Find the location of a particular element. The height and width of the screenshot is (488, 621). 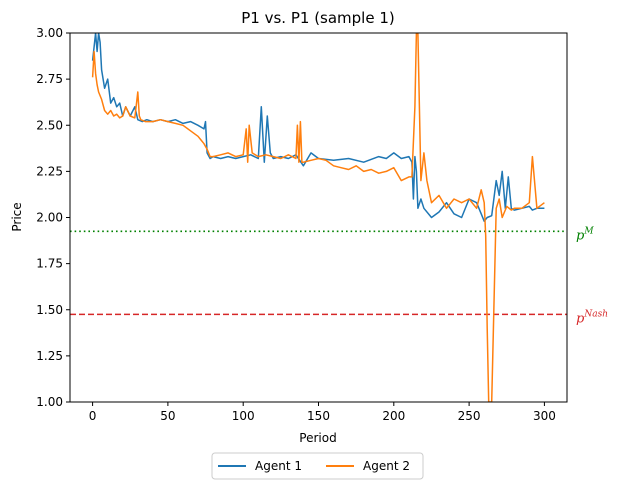

legend-label-agent-2: Agent 2 is located at coordinates (386, 466).